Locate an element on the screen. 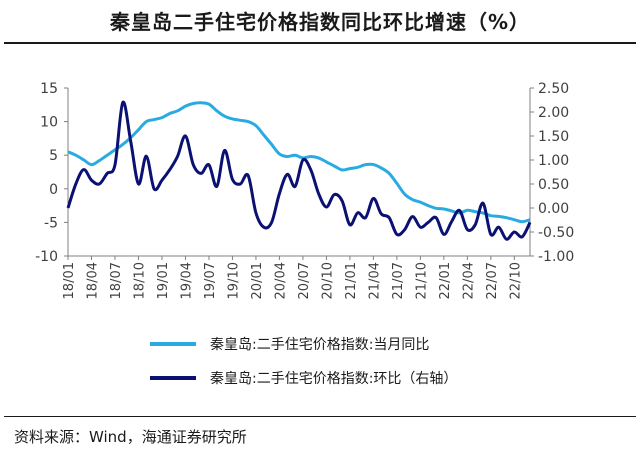  left-tick-label: -10 is located at coordinates (46, 257).